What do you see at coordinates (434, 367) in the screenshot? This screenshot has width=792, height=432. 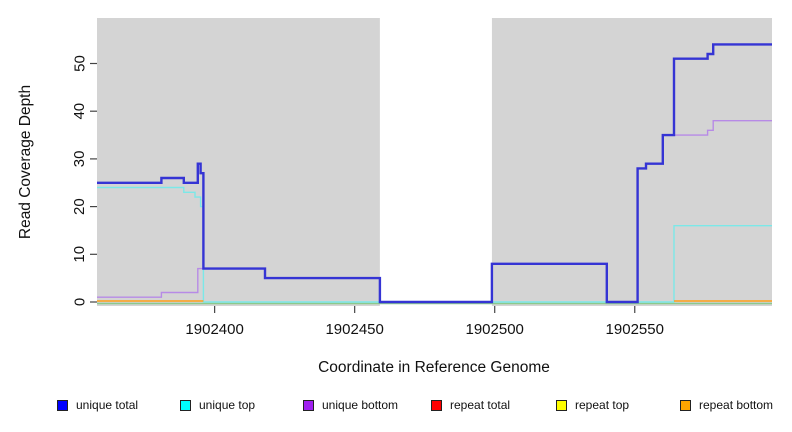 I see `x-axis-title: Coordinate in Reference Genome` at bounding box center [434, 367].